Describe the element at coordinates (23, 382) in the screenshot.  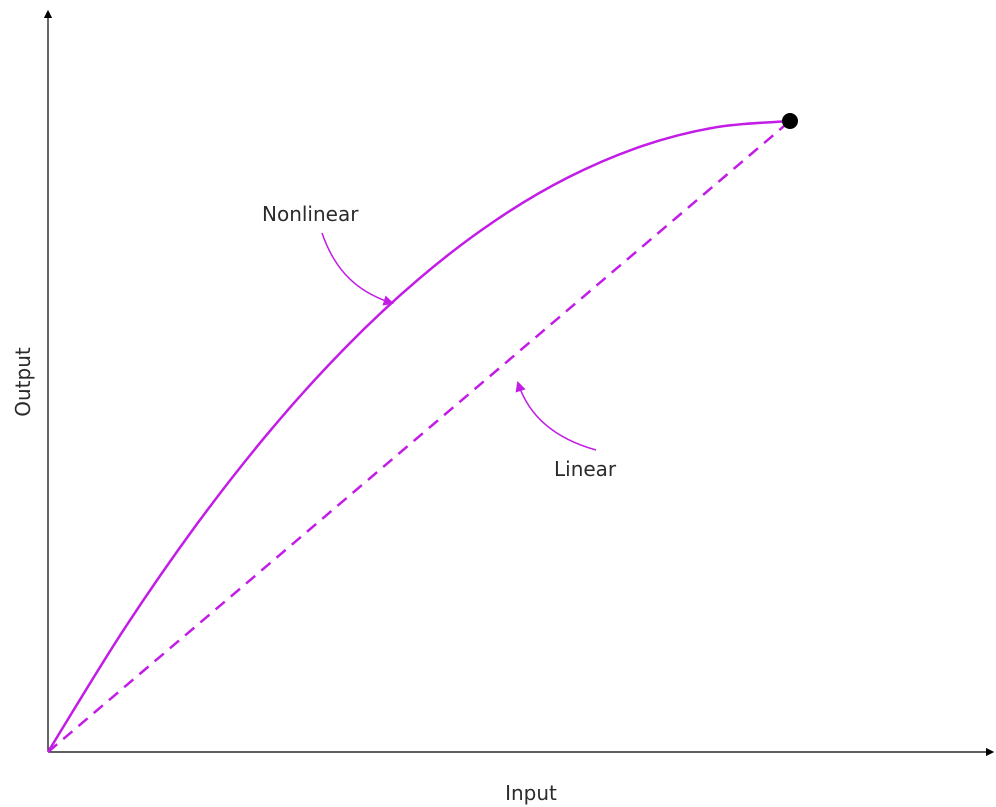
I see `y-axis-label: Output` at that location.